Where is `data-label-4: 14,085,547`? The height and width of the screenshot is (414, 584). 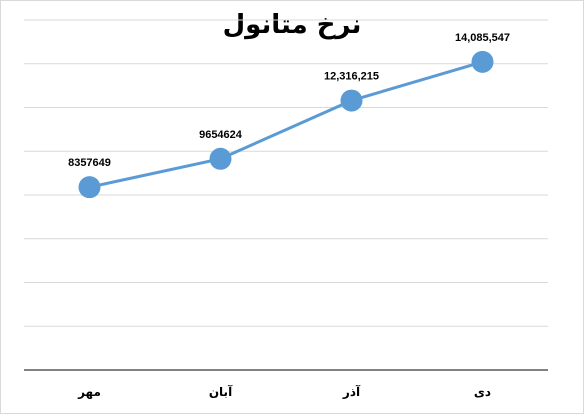 data-label-4: 14,085,547 is located at coordinates (482, 38).